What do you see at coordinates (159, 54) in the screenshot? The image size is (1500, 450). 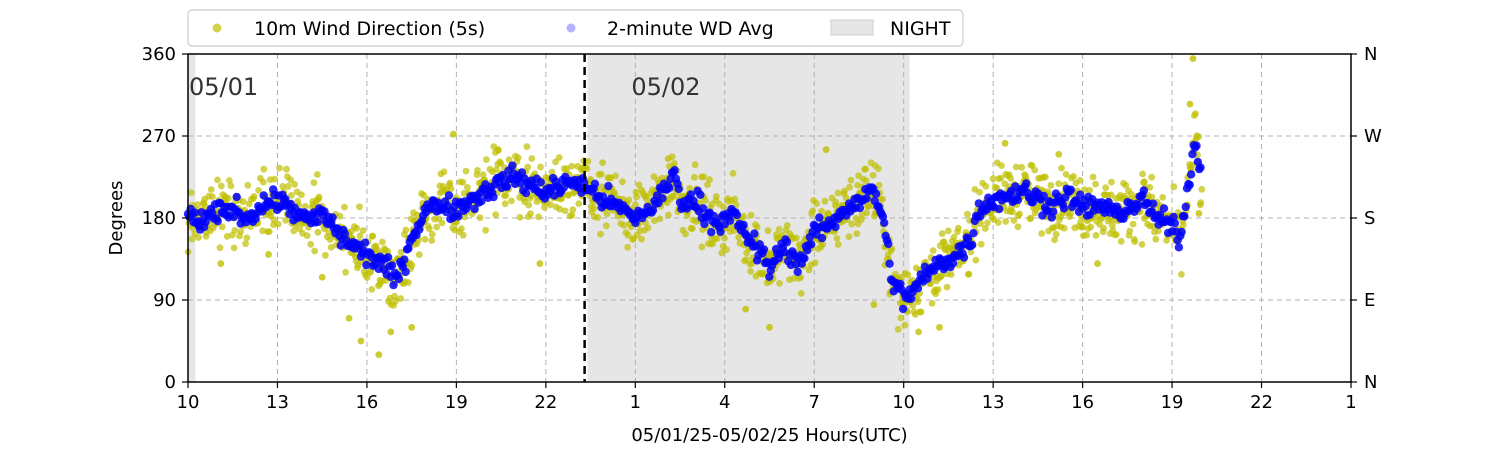 I see `y-tick-label: 360` at bounding box center [159, 54].